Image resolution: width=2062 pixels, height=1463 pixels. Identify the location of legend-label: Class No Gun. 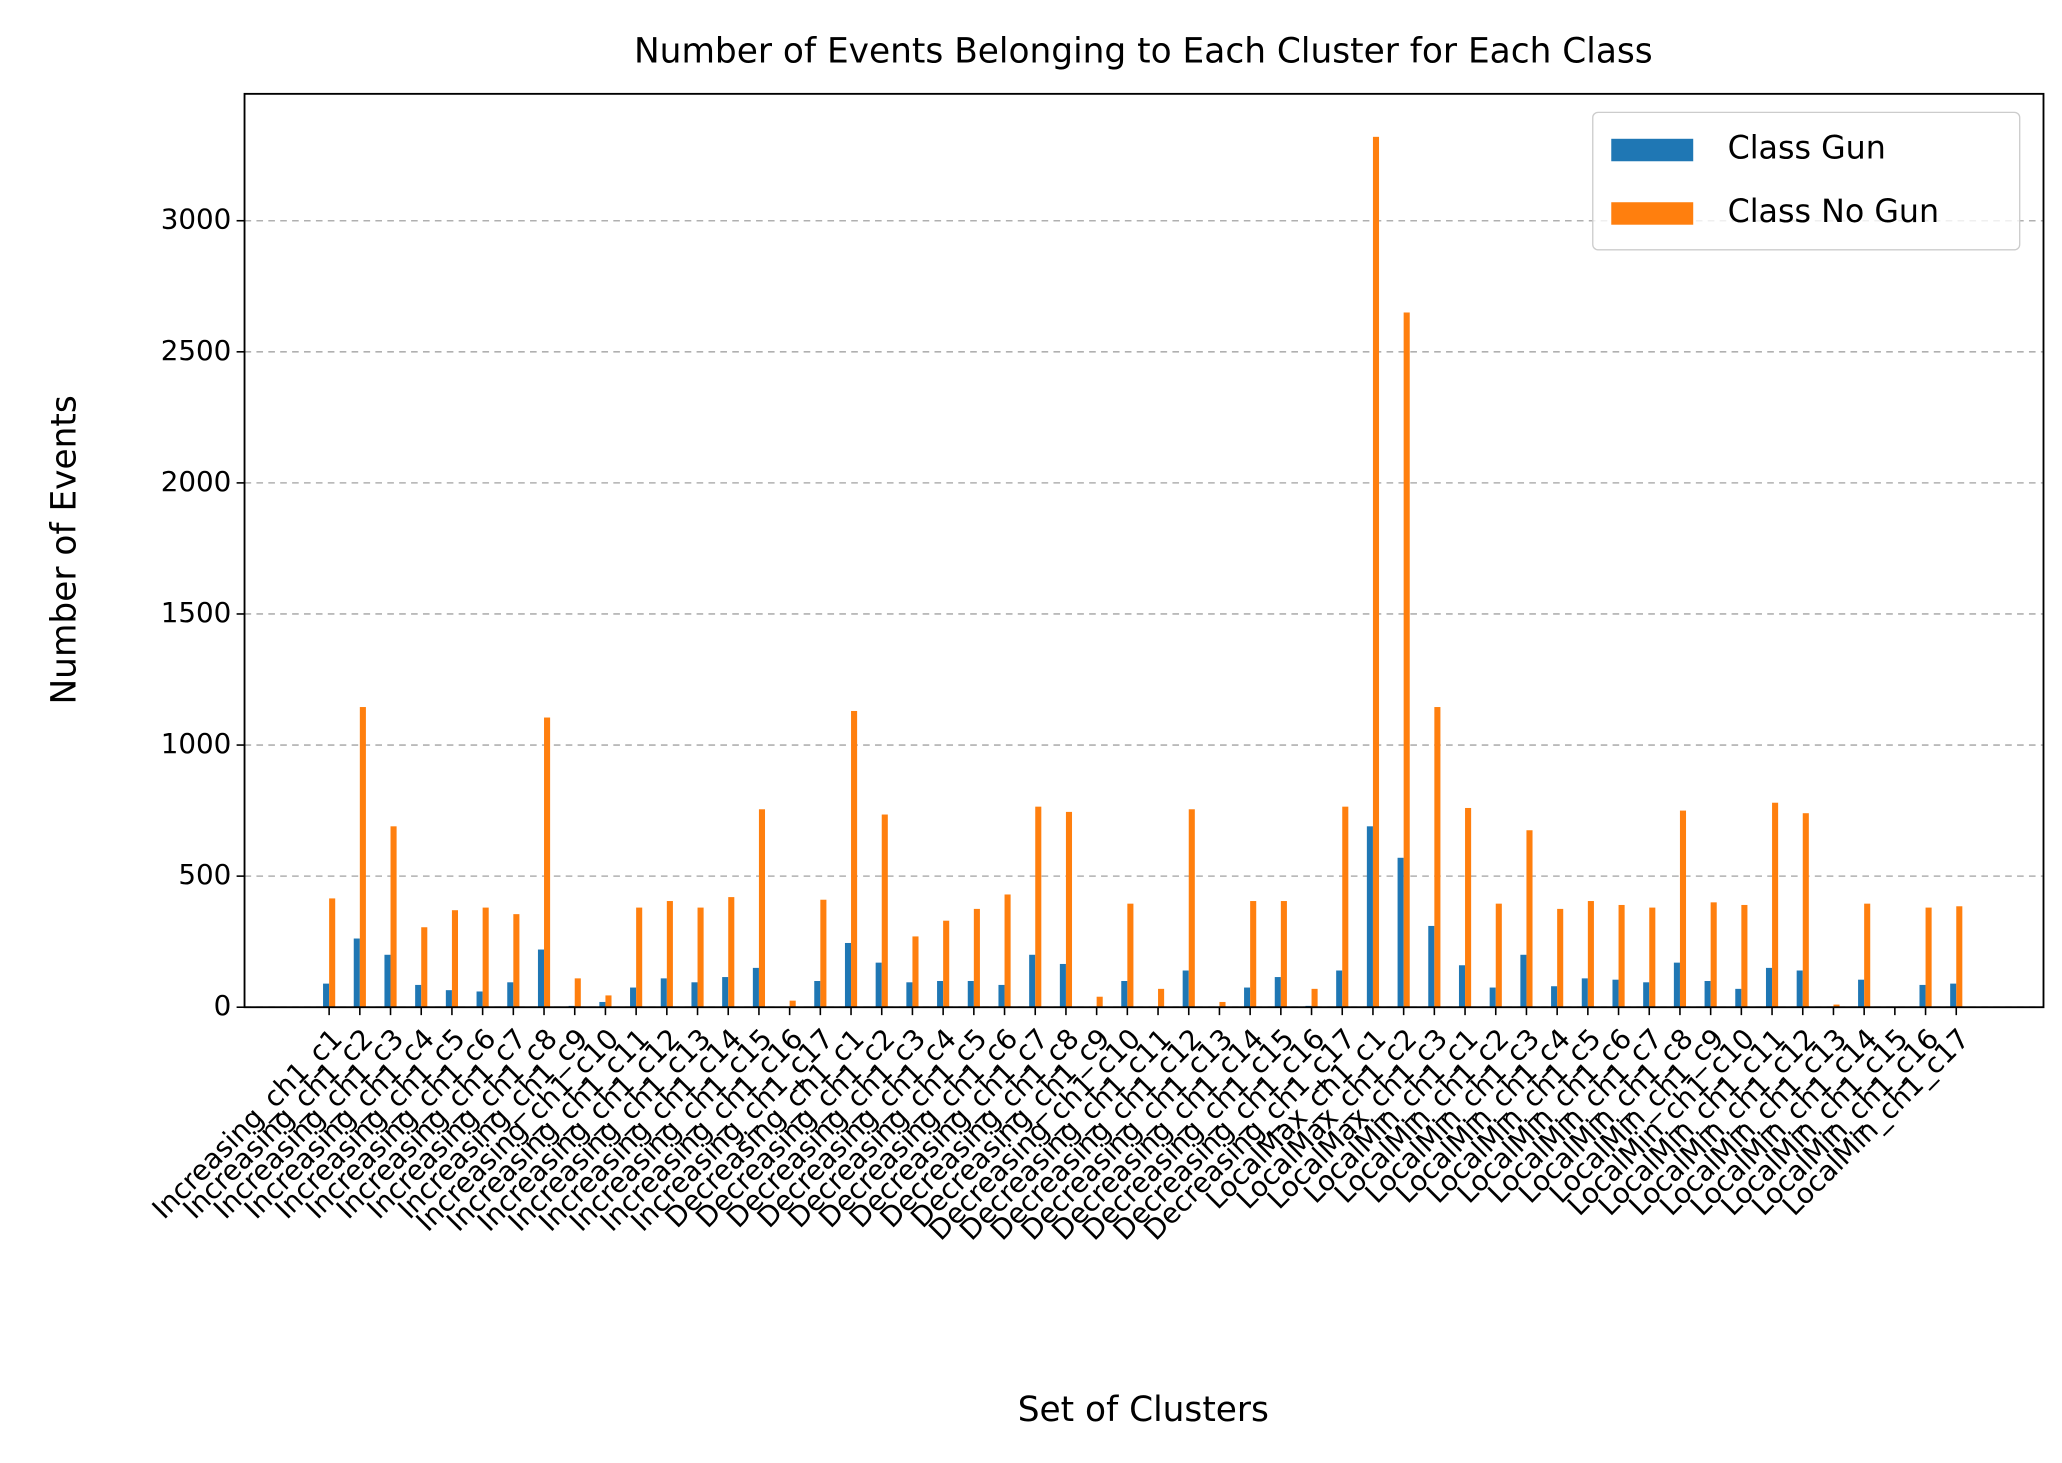
(1834, 212).